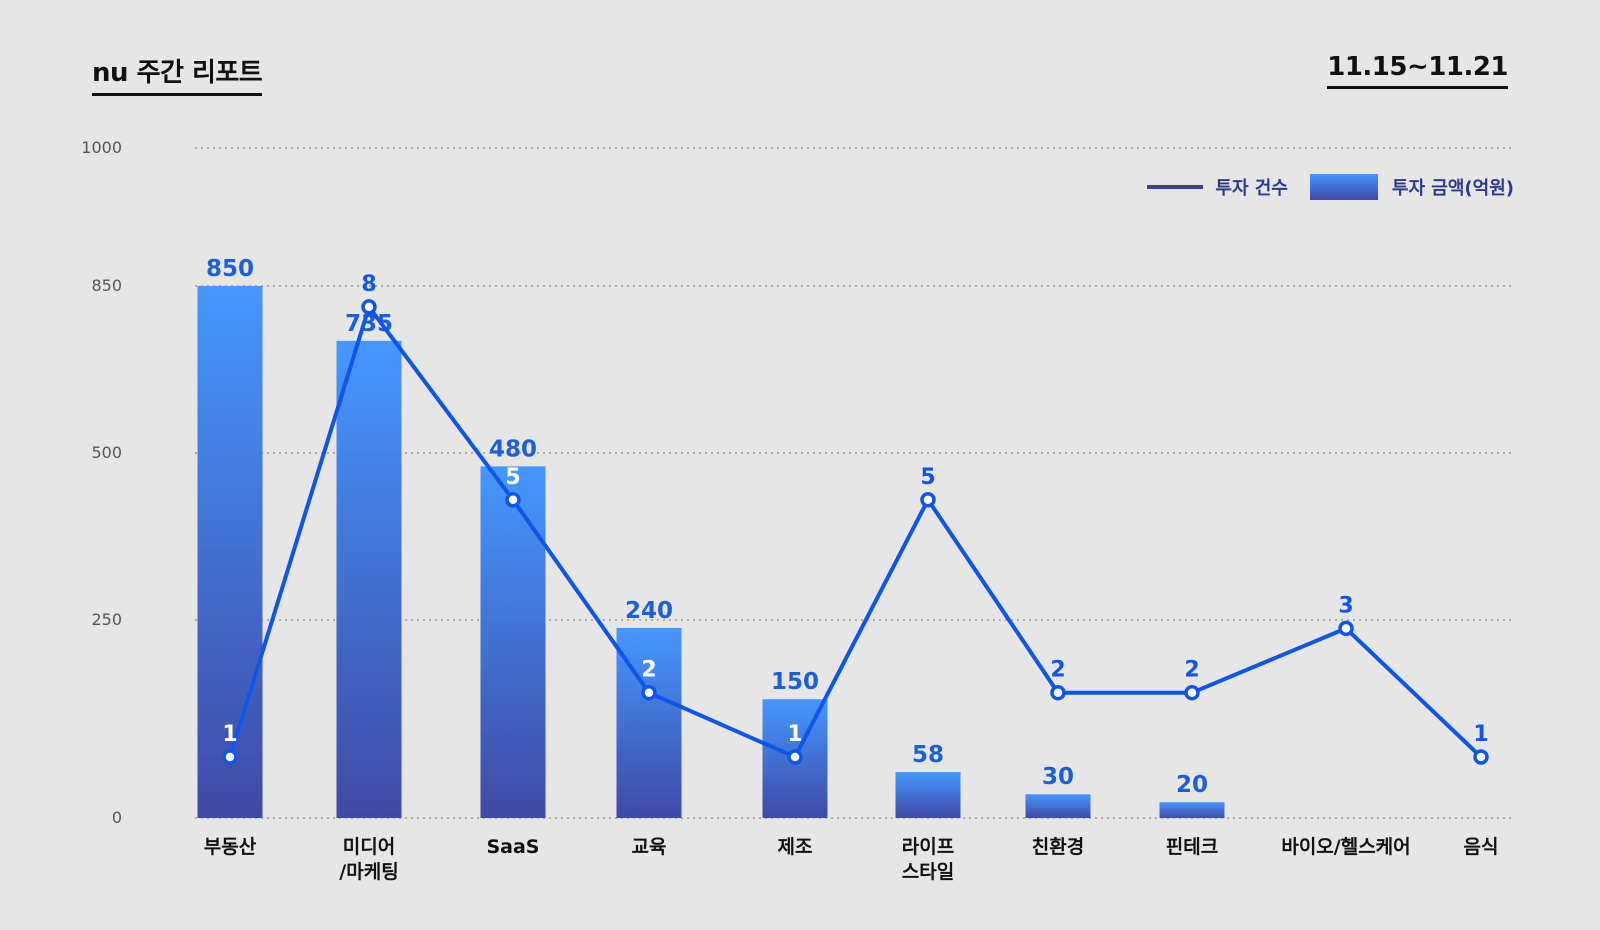  What do you see at coordinates (928, 755) in the screenshot?
I see `bar-value-label: 58` at bounding box center [928, 755].